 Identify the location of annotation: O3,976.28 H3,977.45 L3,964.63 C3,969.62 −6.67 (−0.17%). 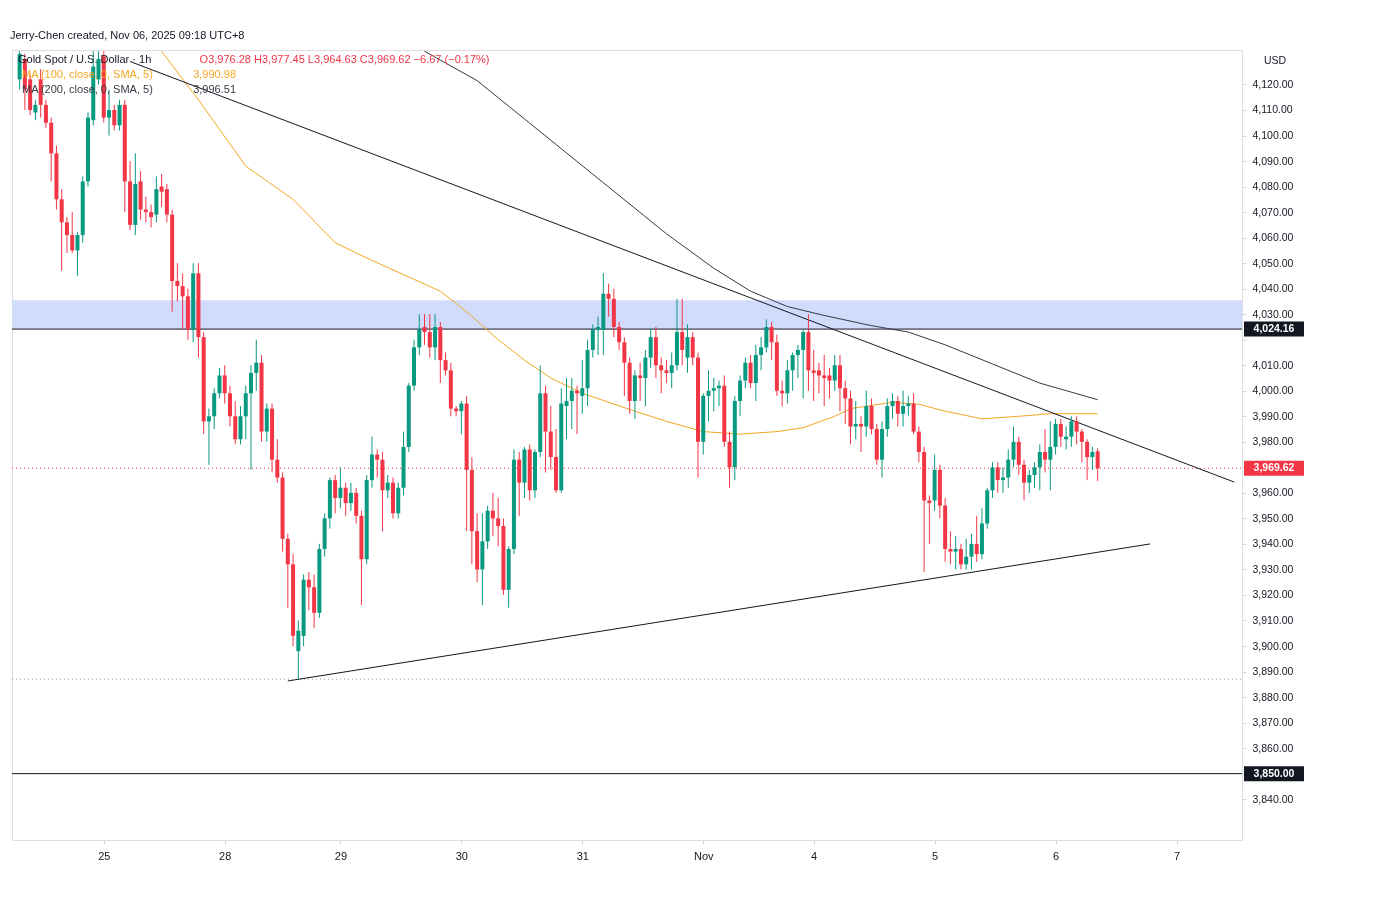
(344, 59).